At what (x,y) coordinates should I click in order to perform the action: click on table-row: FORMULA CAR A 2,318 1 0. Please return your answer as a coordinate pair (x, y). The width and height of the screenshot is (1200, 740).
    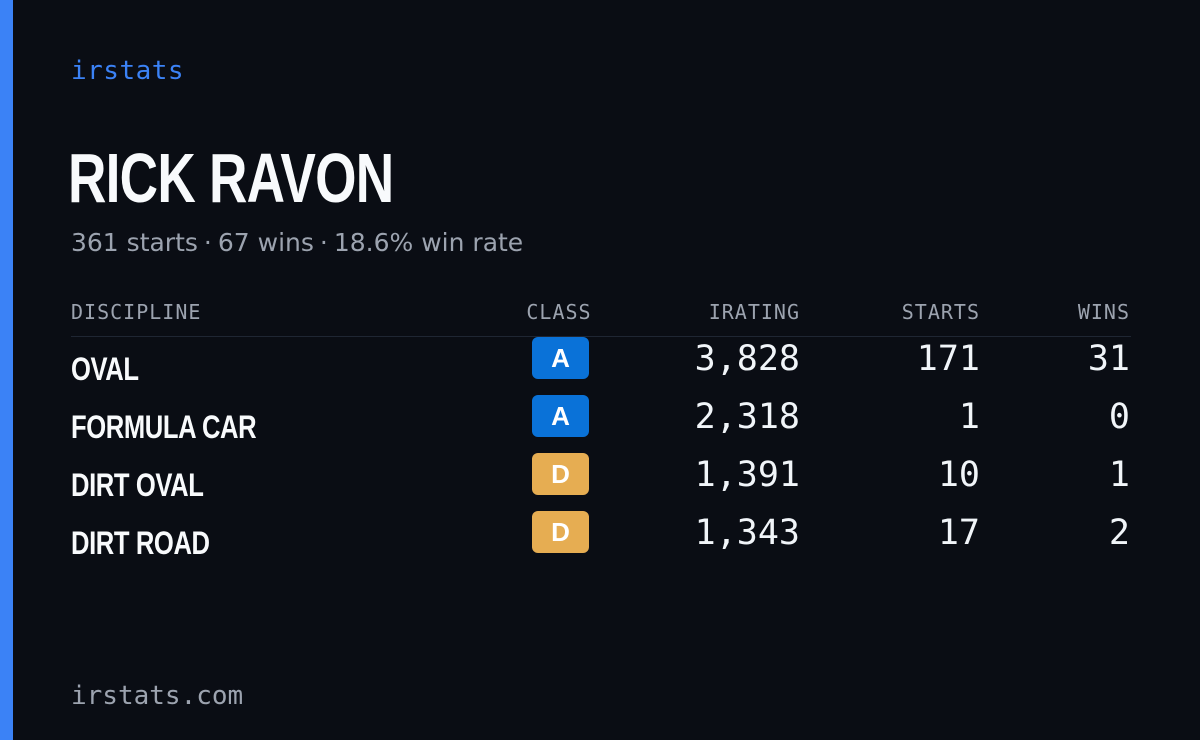
    Looking at the image, I should click on (601, 424).